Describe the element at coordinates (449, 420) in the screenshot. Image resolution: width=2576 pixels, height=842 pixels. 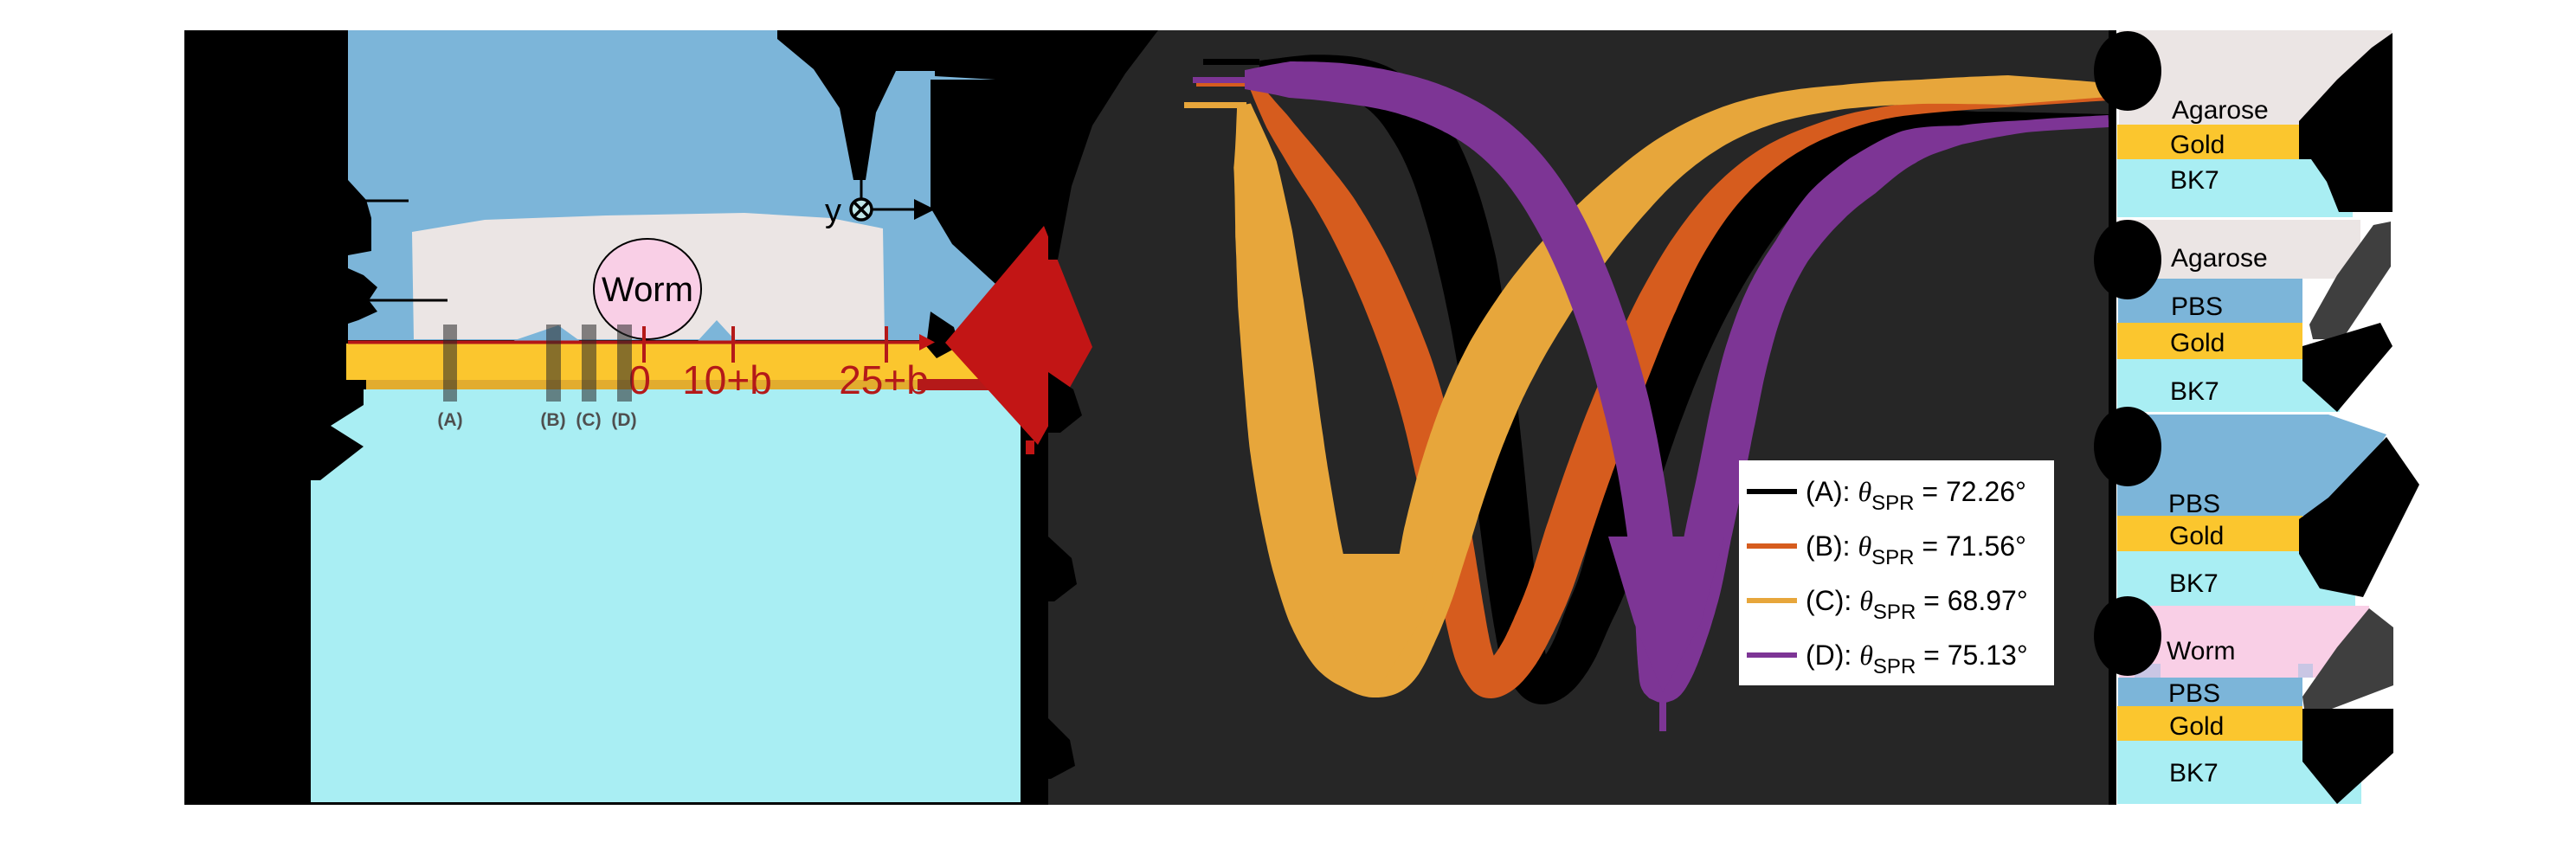
I see `svg-text: (A)` at that location.